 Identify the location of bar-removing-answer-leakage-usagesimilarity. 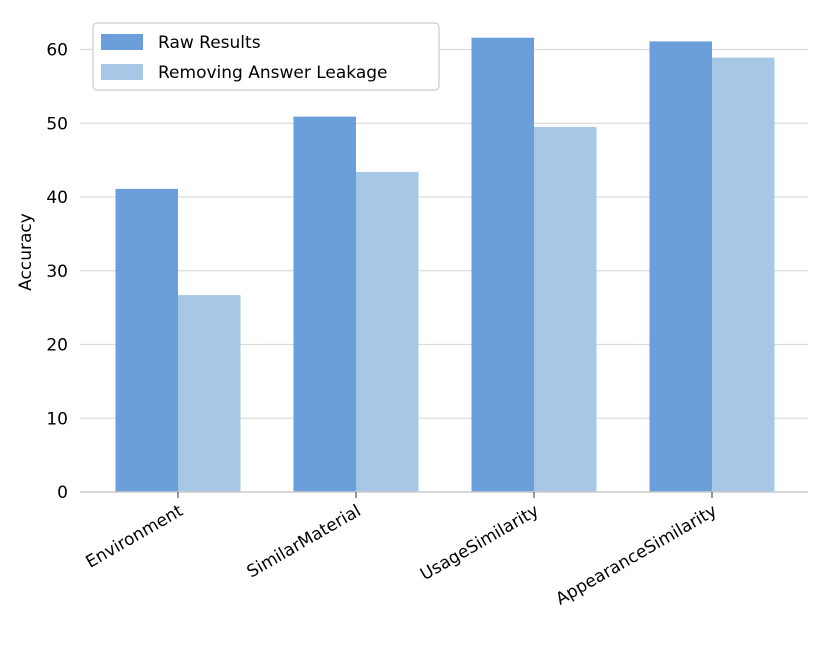
(565, 309).